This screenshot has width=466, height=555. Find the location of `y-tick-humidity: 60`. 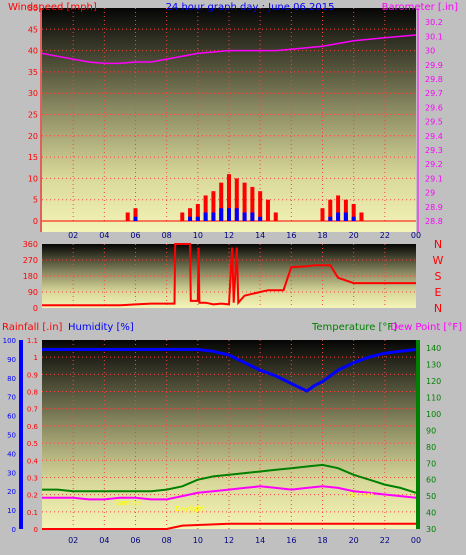

y-tick-humidity: 60 is located at coordinates (11, 417).